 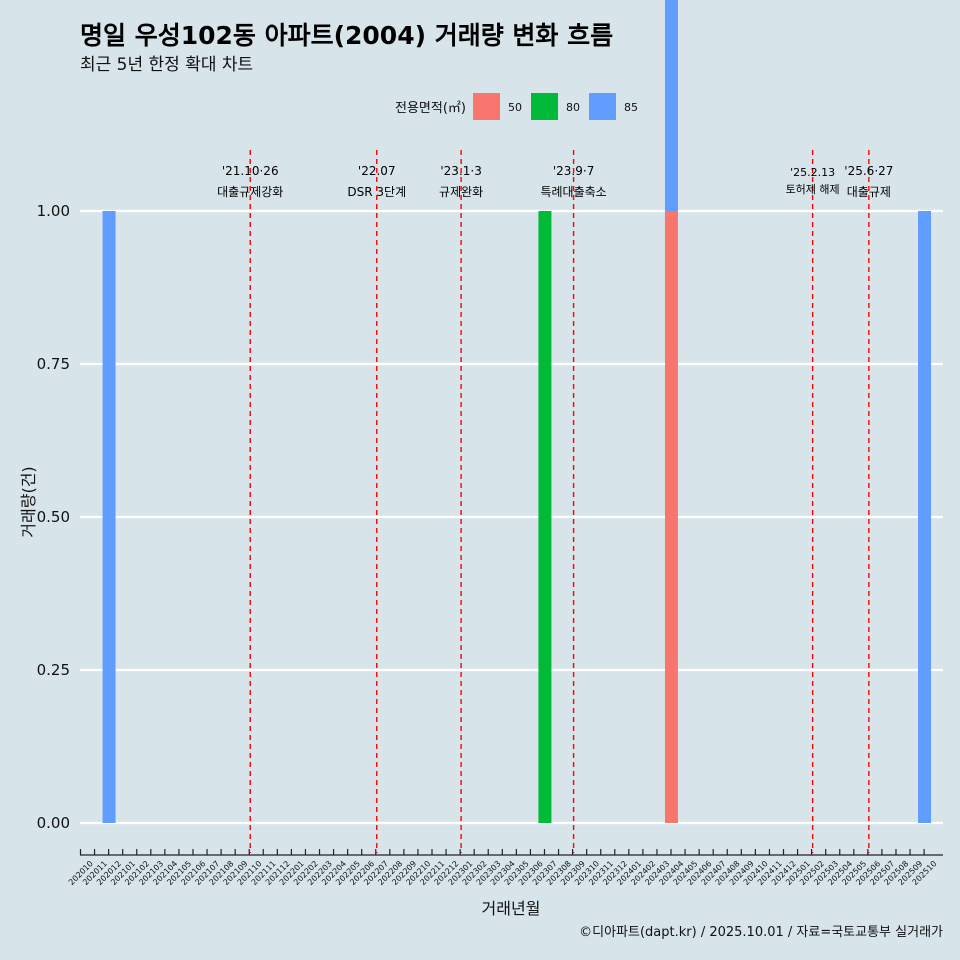 What do you see at coordinates (53, 364) in the screenshot?
I see `y-tick-label: 0.75` at bounding box center [53, 364].